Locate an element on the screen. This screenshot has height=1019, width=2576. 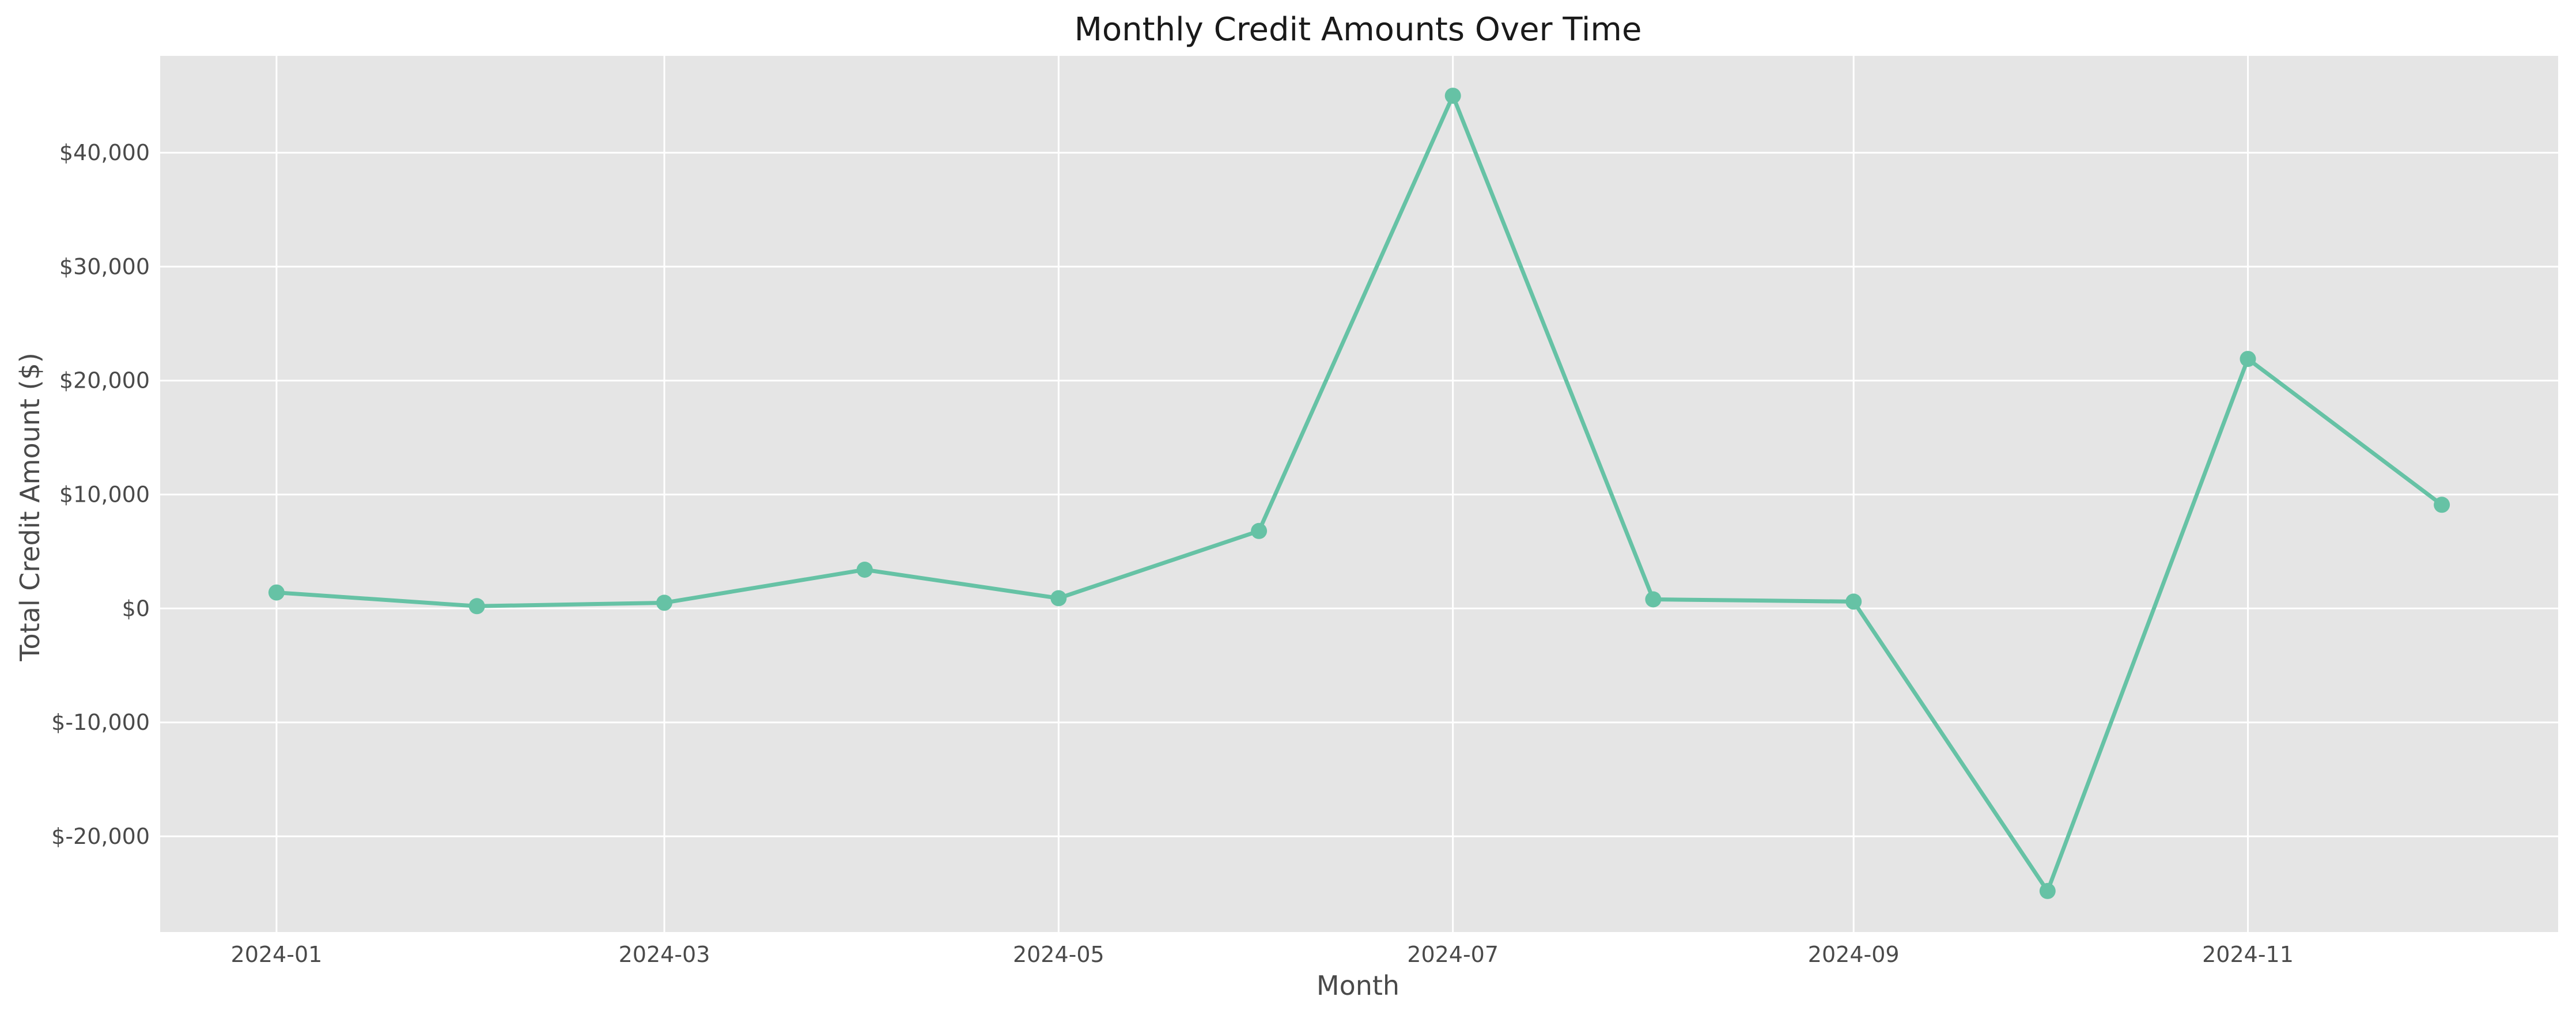
x-tick-label: 2024-05 is located at coordinates (1058, 954).